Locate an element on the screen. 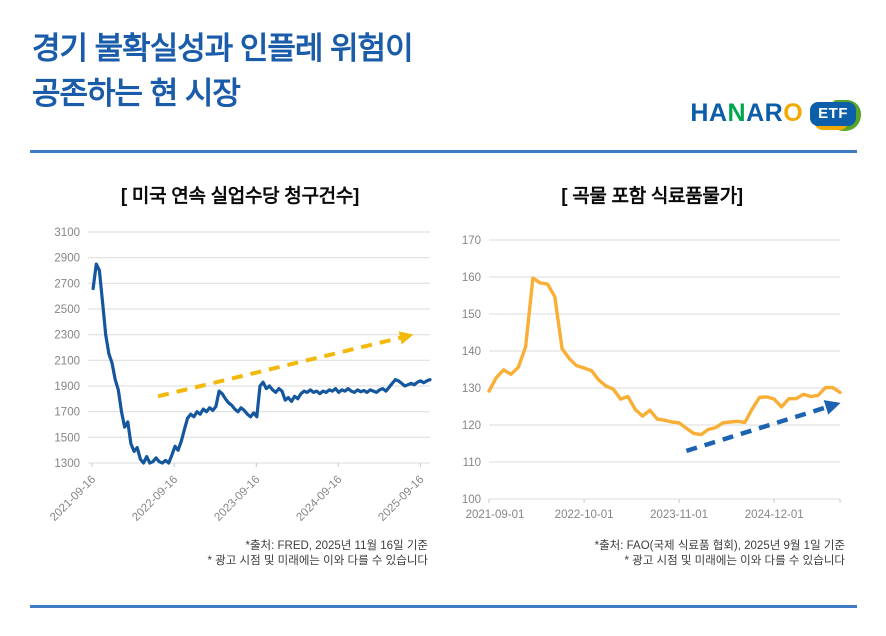 Image resolution: width=886 pixels, height=636 pixels. hanaro-wordmark: HANARO is located at coordinates (747, 113).